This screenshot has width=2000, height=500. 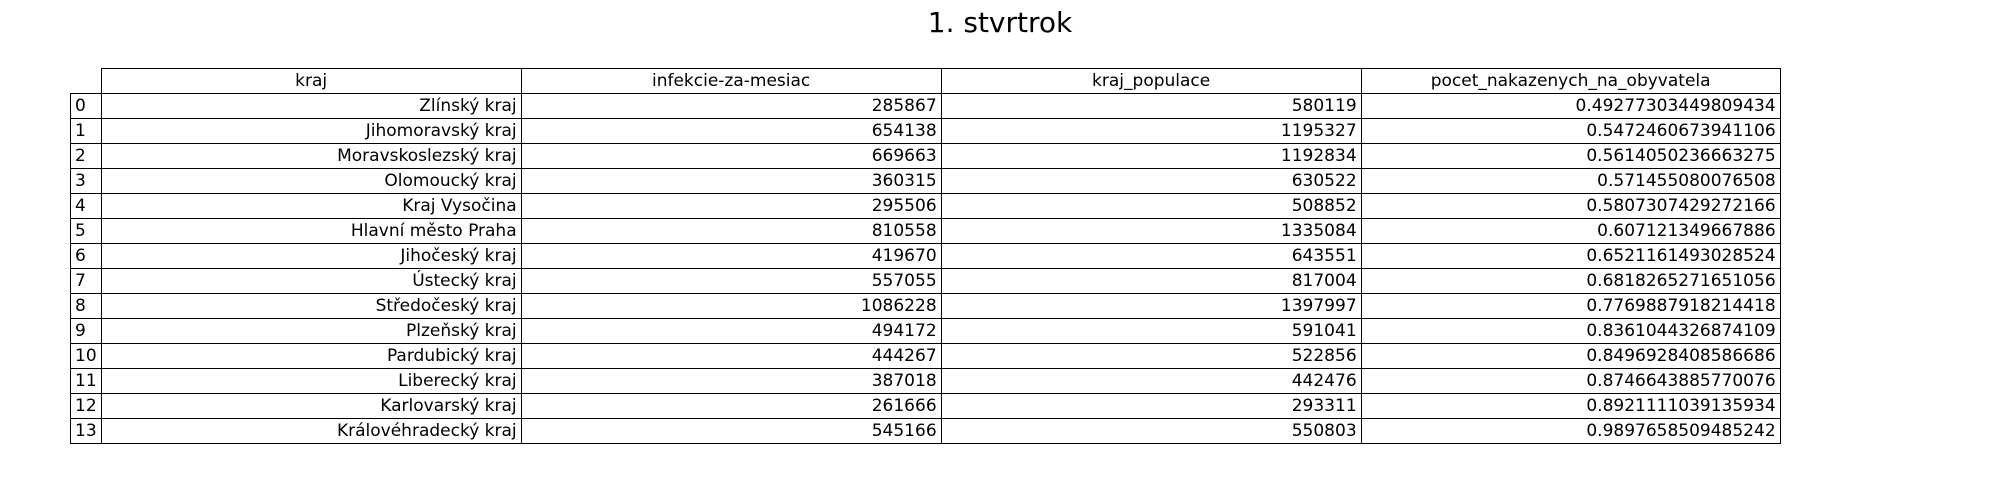 What do you see at coordinates (311, 331) in the screenshot?
I see `kraj-cell: Plzeňský kraj` at bounding box center [311, 331].